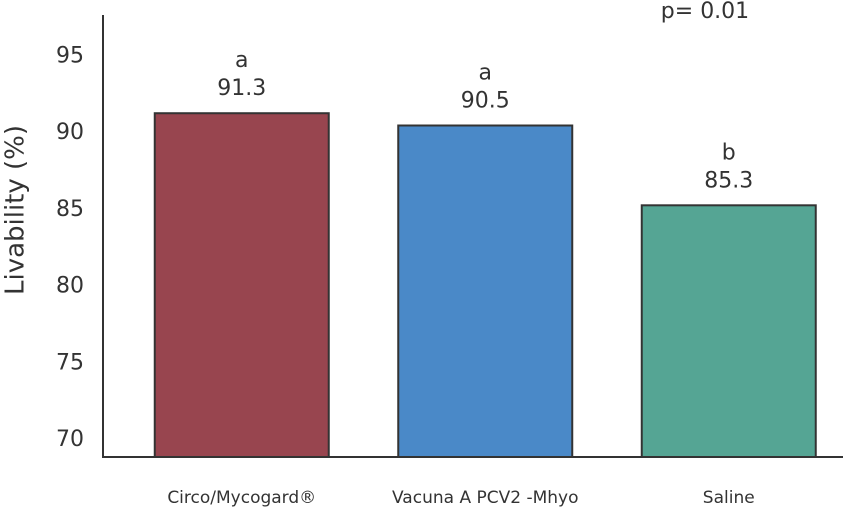  Describe the element at coordinates (485, 101) in the screenshot. I see `value-label: 90.5` at that location.